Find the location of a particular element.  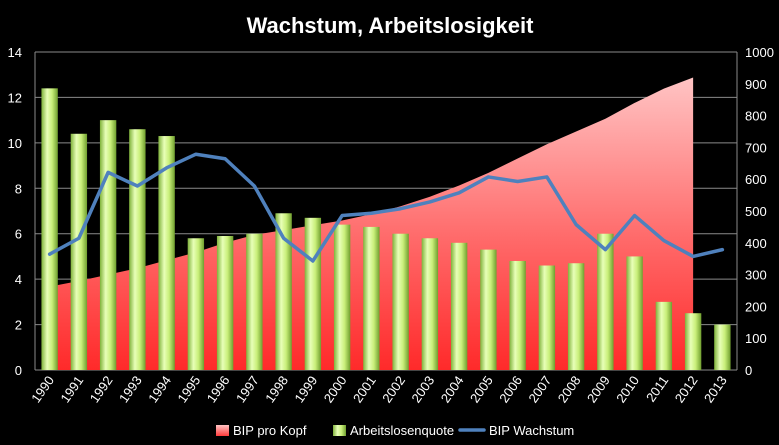

x-axis-tick-label: 2009 is located at coordinates (598, 389).